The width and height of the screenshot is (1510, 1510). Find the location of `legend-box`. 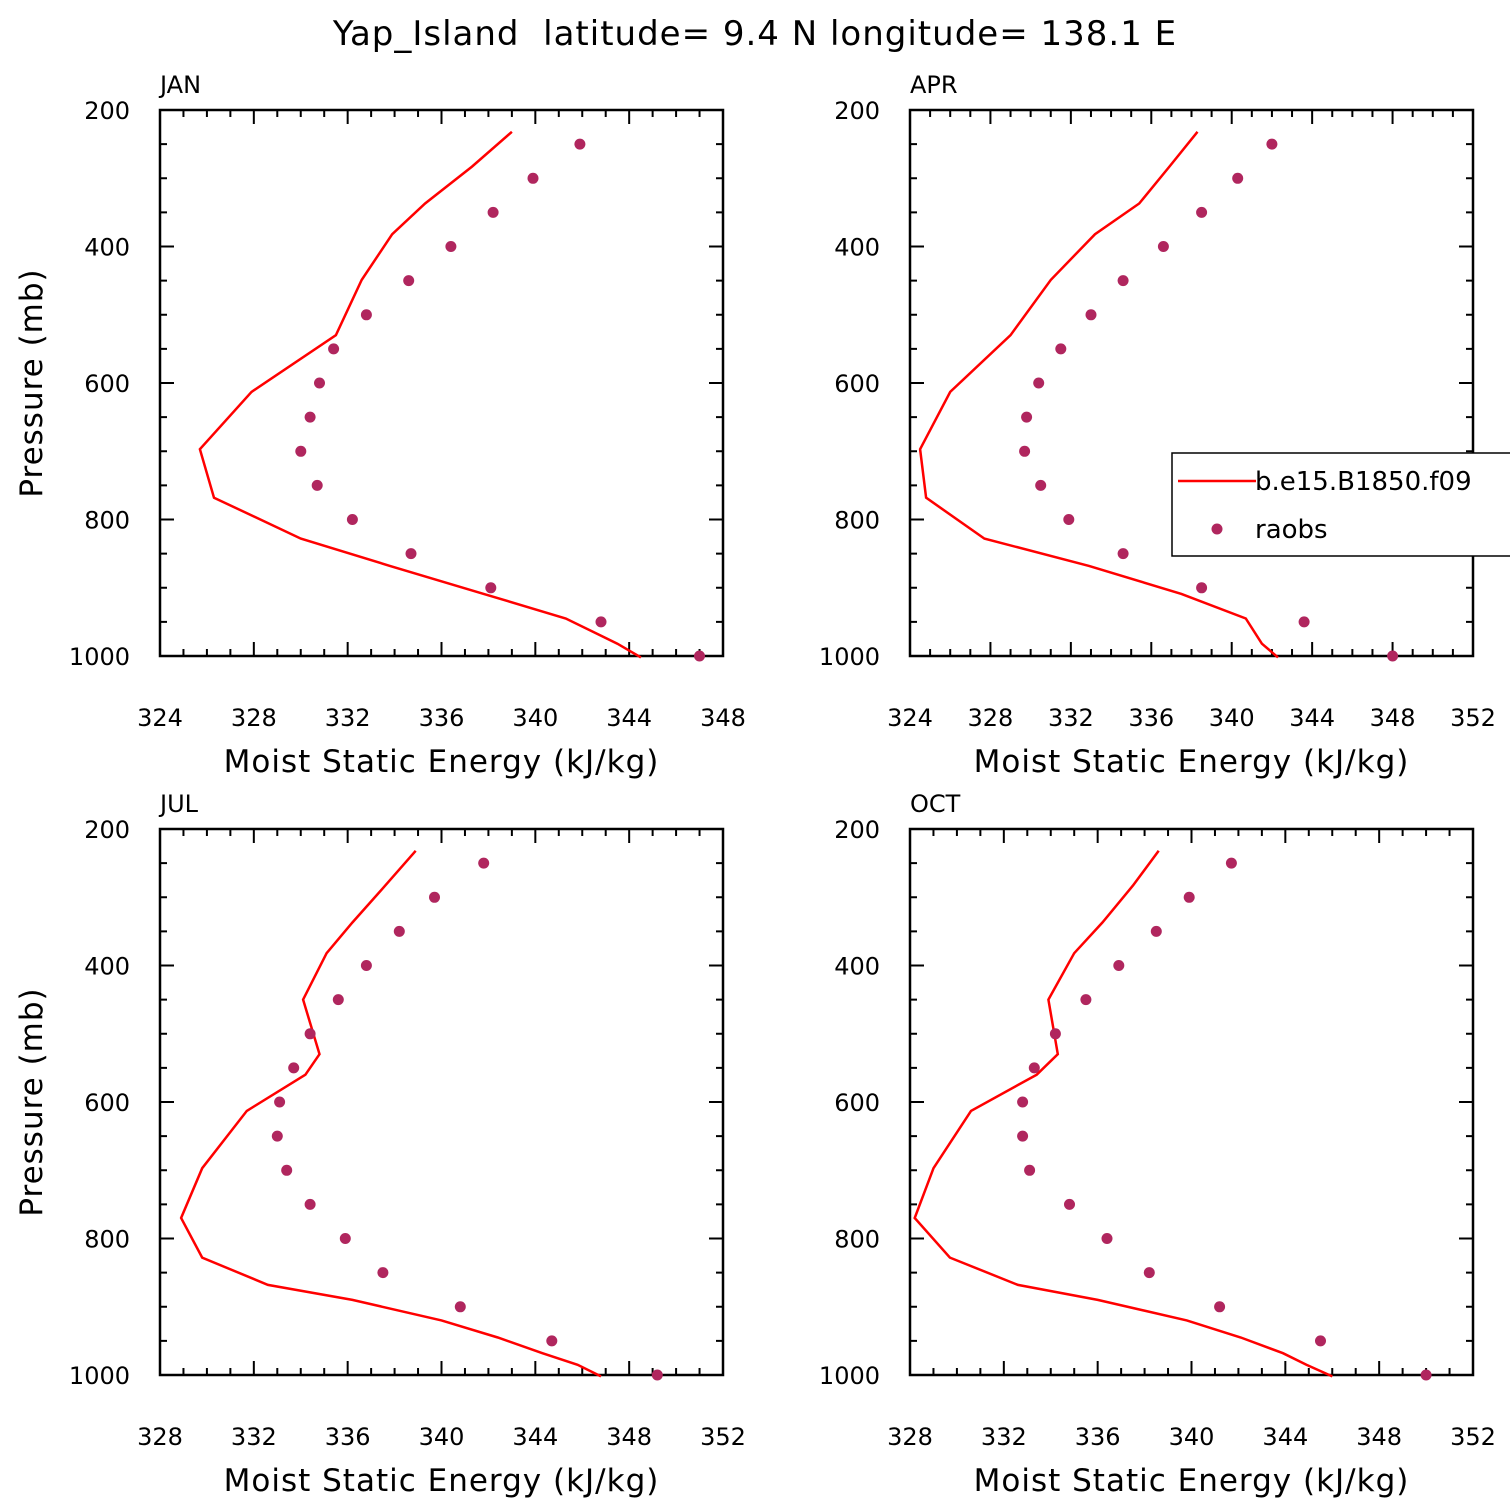

legend-box is located at coordinates (1340, 504).